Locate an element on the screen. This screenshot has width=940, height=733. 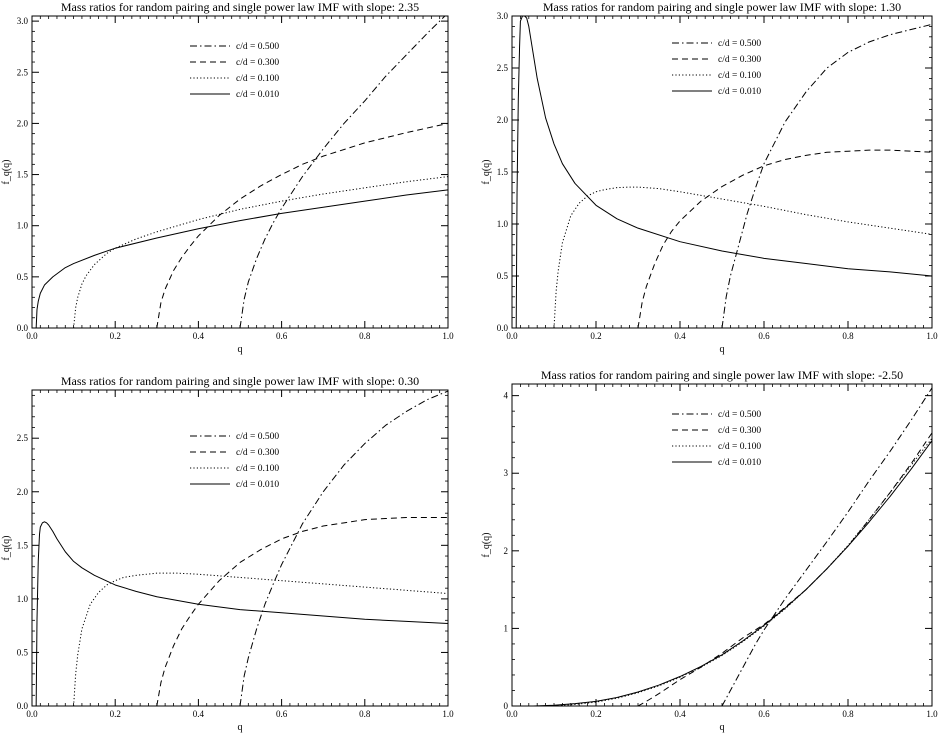
y-tick-label: 4 is located at coordinates (506, 396).